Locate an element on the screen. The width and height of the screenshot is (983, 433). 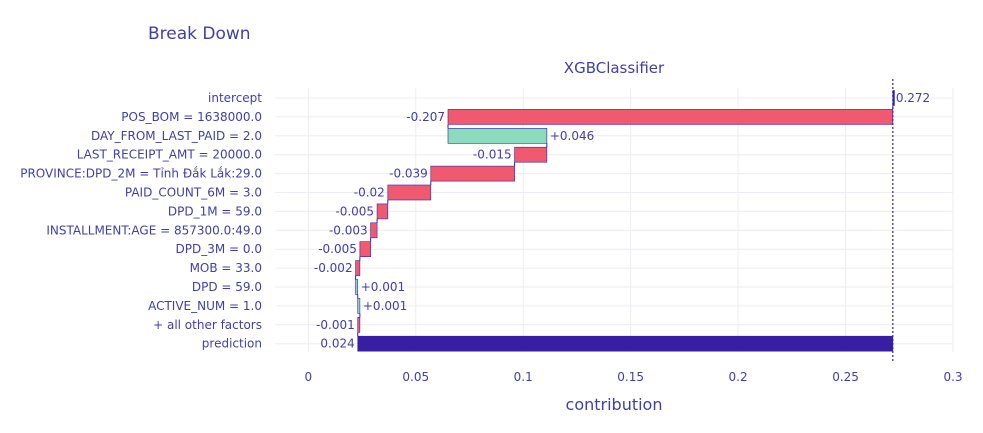
bar-label: -0.015 is located at coordinates (492, 155).